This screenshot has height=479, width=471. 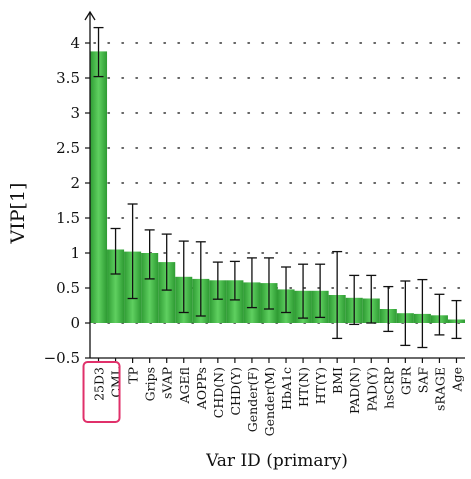 I want to click on y-axis-ticks: 4 3.5 3 2.5 2 1.5 1 0.5 0 −0.5, so click(x=67, y=200).